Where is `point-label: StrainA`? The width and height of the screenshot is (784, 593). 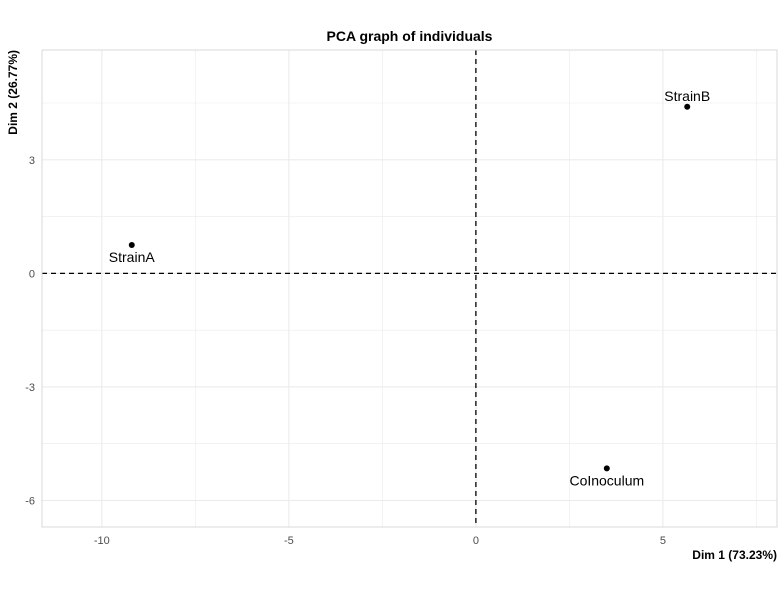 point-label: StrainA is located at coordinates (132, 257).